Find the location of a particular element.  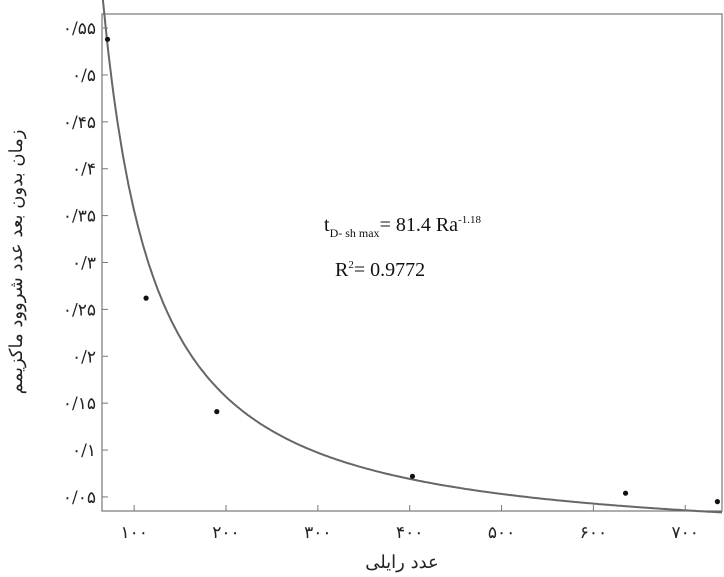

y-tick-label: ۰/۵۵ is located at coordinates (79, 29).